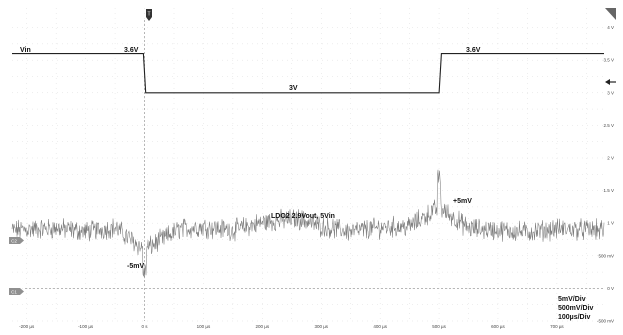 This screenshot has width=623, height=335. I want to click on x-tick-label: 700 µs, so click(557, 326).